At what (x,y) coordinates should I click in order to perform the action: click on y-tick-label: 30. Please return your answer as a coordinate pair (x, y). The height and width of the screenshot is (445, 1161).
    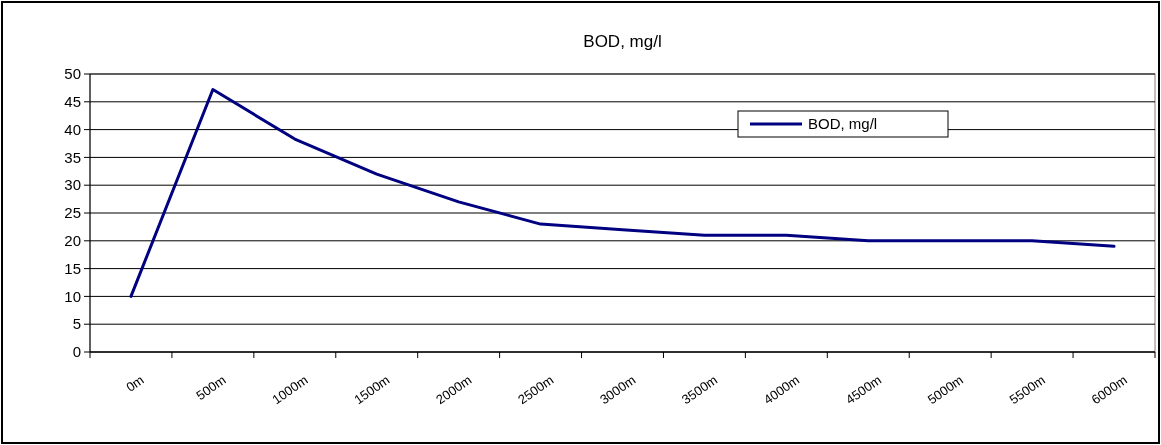
    Looking at the image, I should click on (72, 185).